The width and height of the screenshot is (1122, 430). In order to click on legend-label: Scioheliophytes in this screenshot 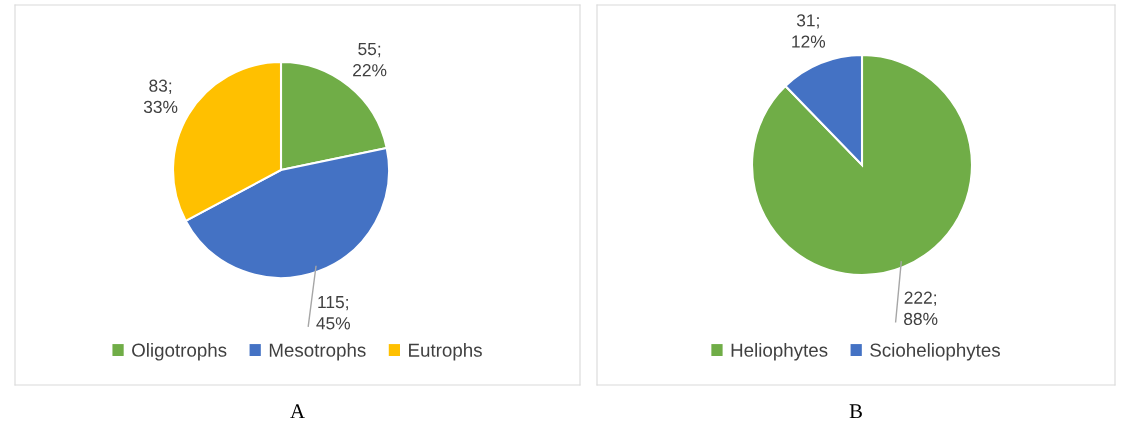, I will do `click(935, 352)`.